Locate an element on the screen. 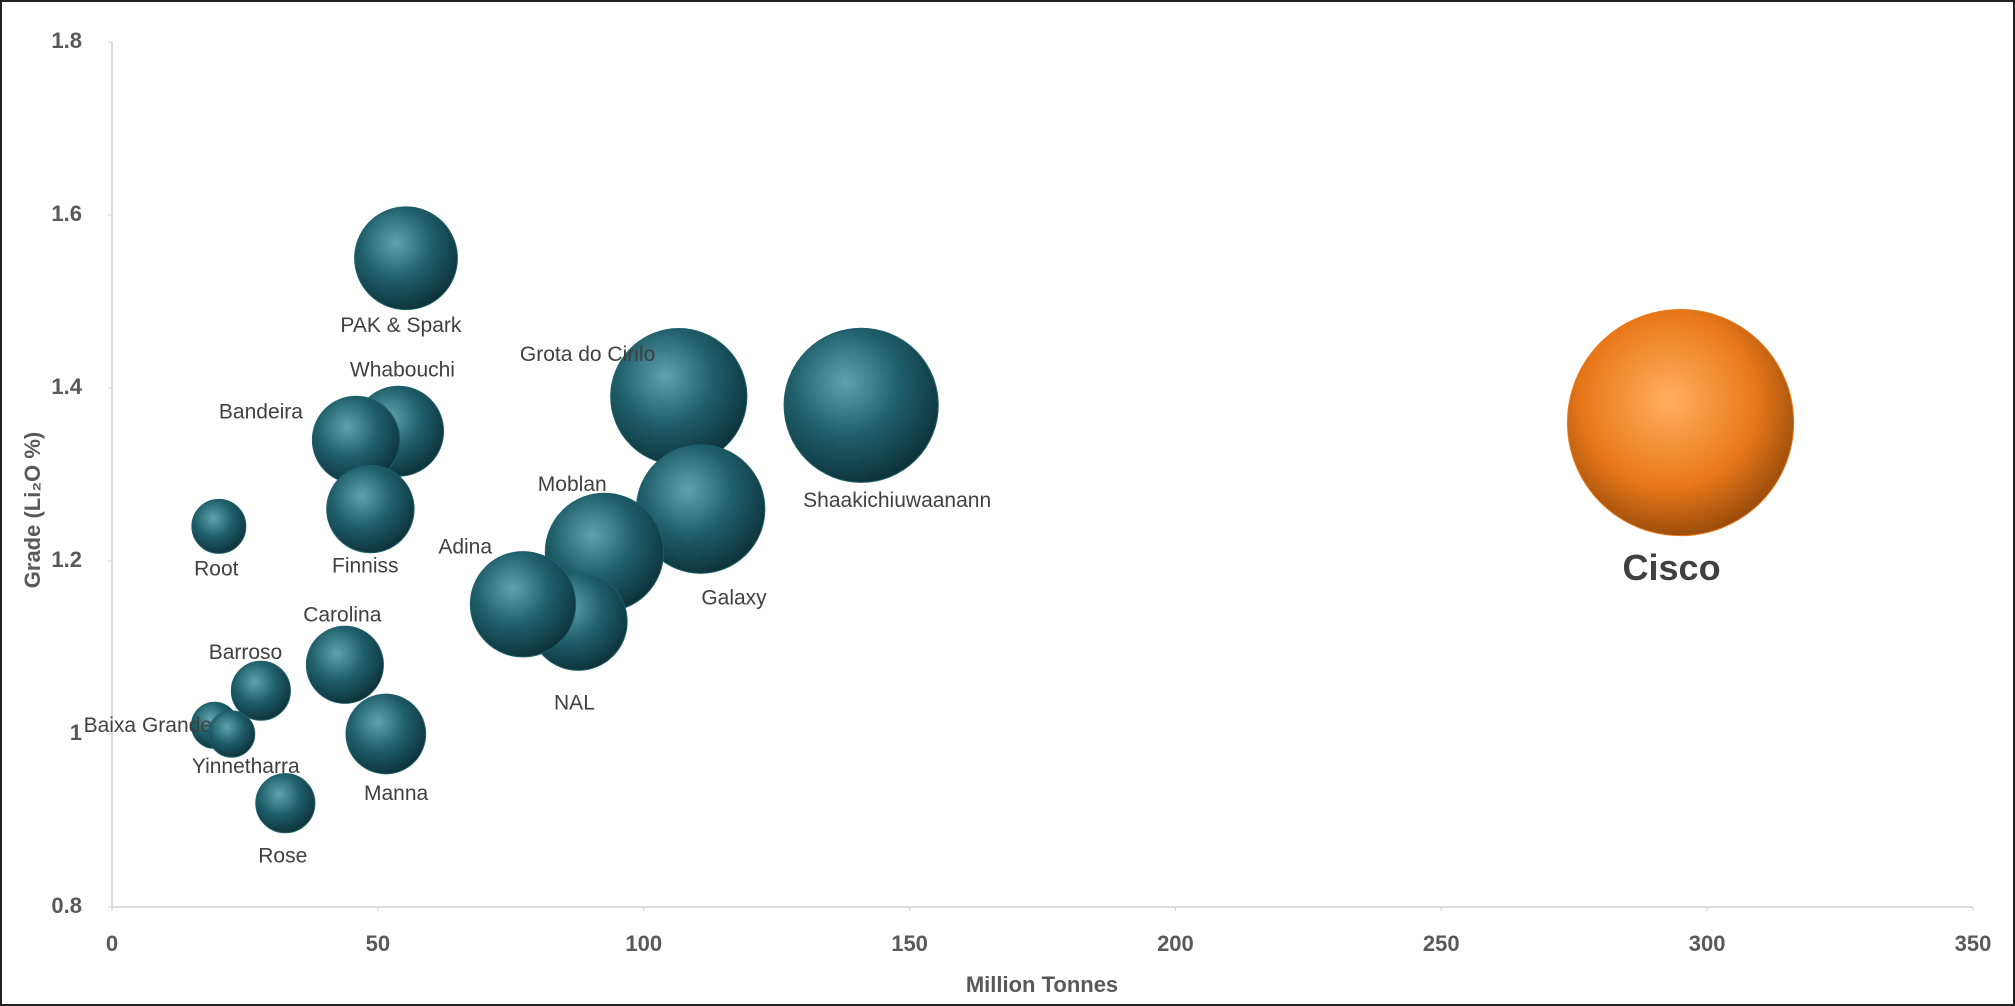 The width and height of the screenshot is (2015, 1006). bubble-label: Baixa Grande is located at coordinates (148, 725).